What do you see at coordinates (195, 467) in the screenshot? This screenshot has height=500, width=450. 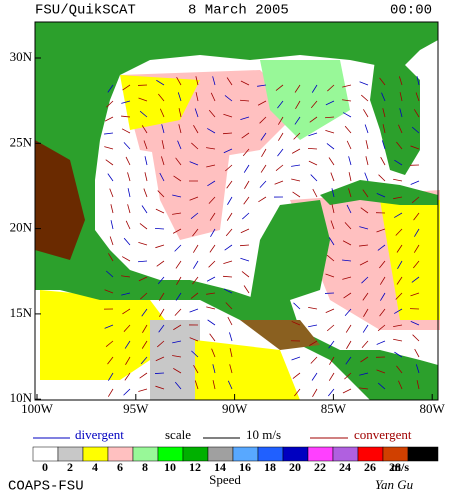 I see `colorbar-label: 12` at bounding box center [195, 467].